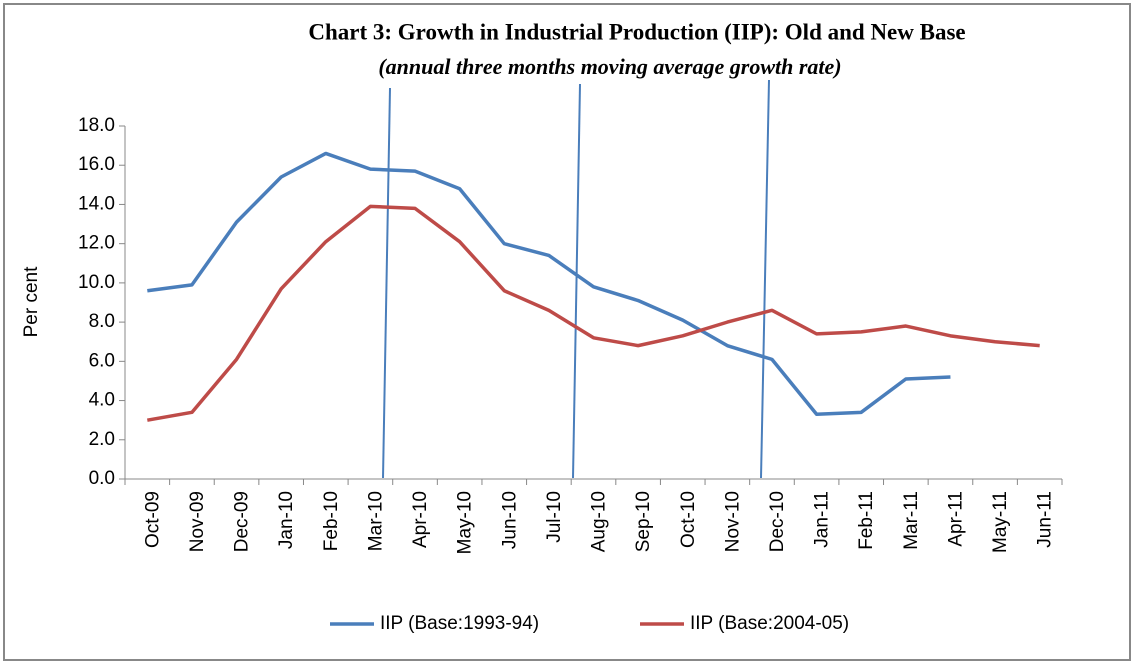 The height and width of the screenshot is (666, 1135). I want to click on x-tick-label: Jan-10, so click(286, 520).